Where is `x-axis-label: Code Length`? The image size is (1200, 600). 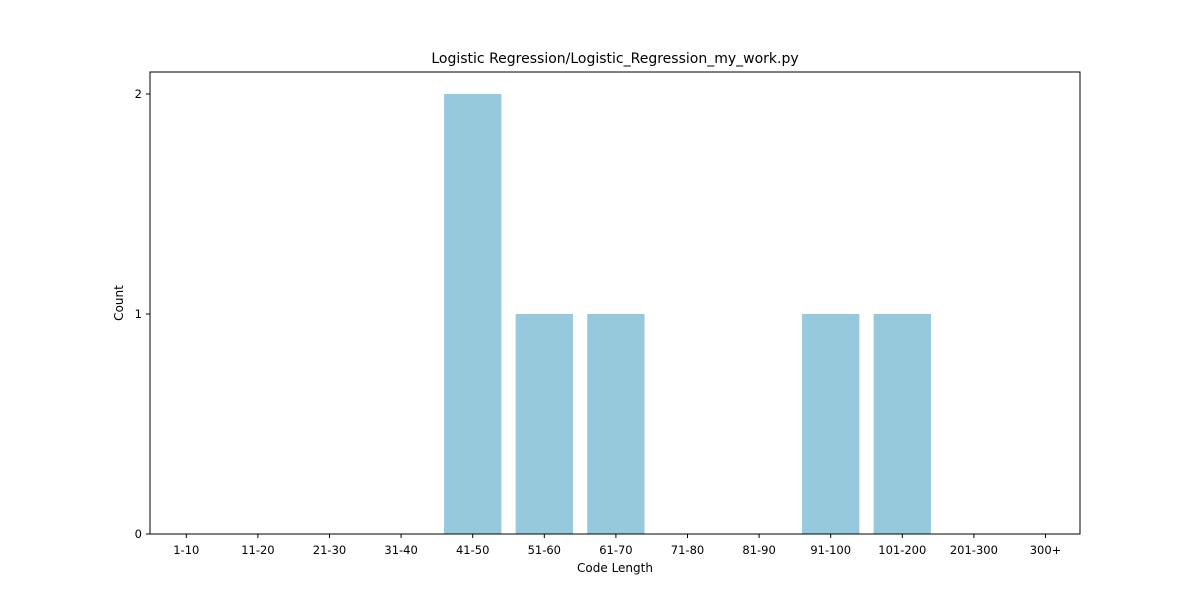
x-axis-label: Code Length is located at coordinates (615, 568).